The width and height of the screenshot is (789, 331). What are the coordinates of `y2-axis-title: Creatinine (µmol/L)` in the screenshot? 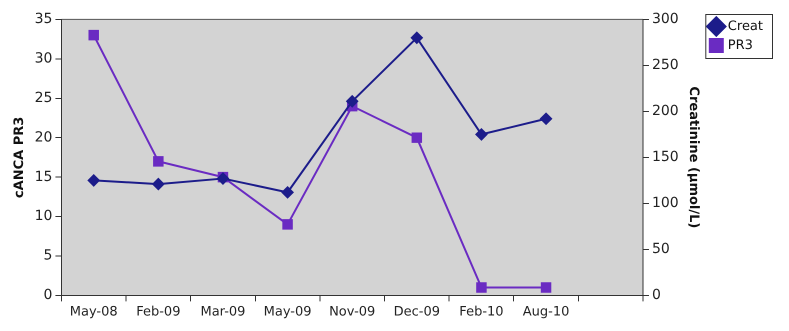 It's located at (694, 157).